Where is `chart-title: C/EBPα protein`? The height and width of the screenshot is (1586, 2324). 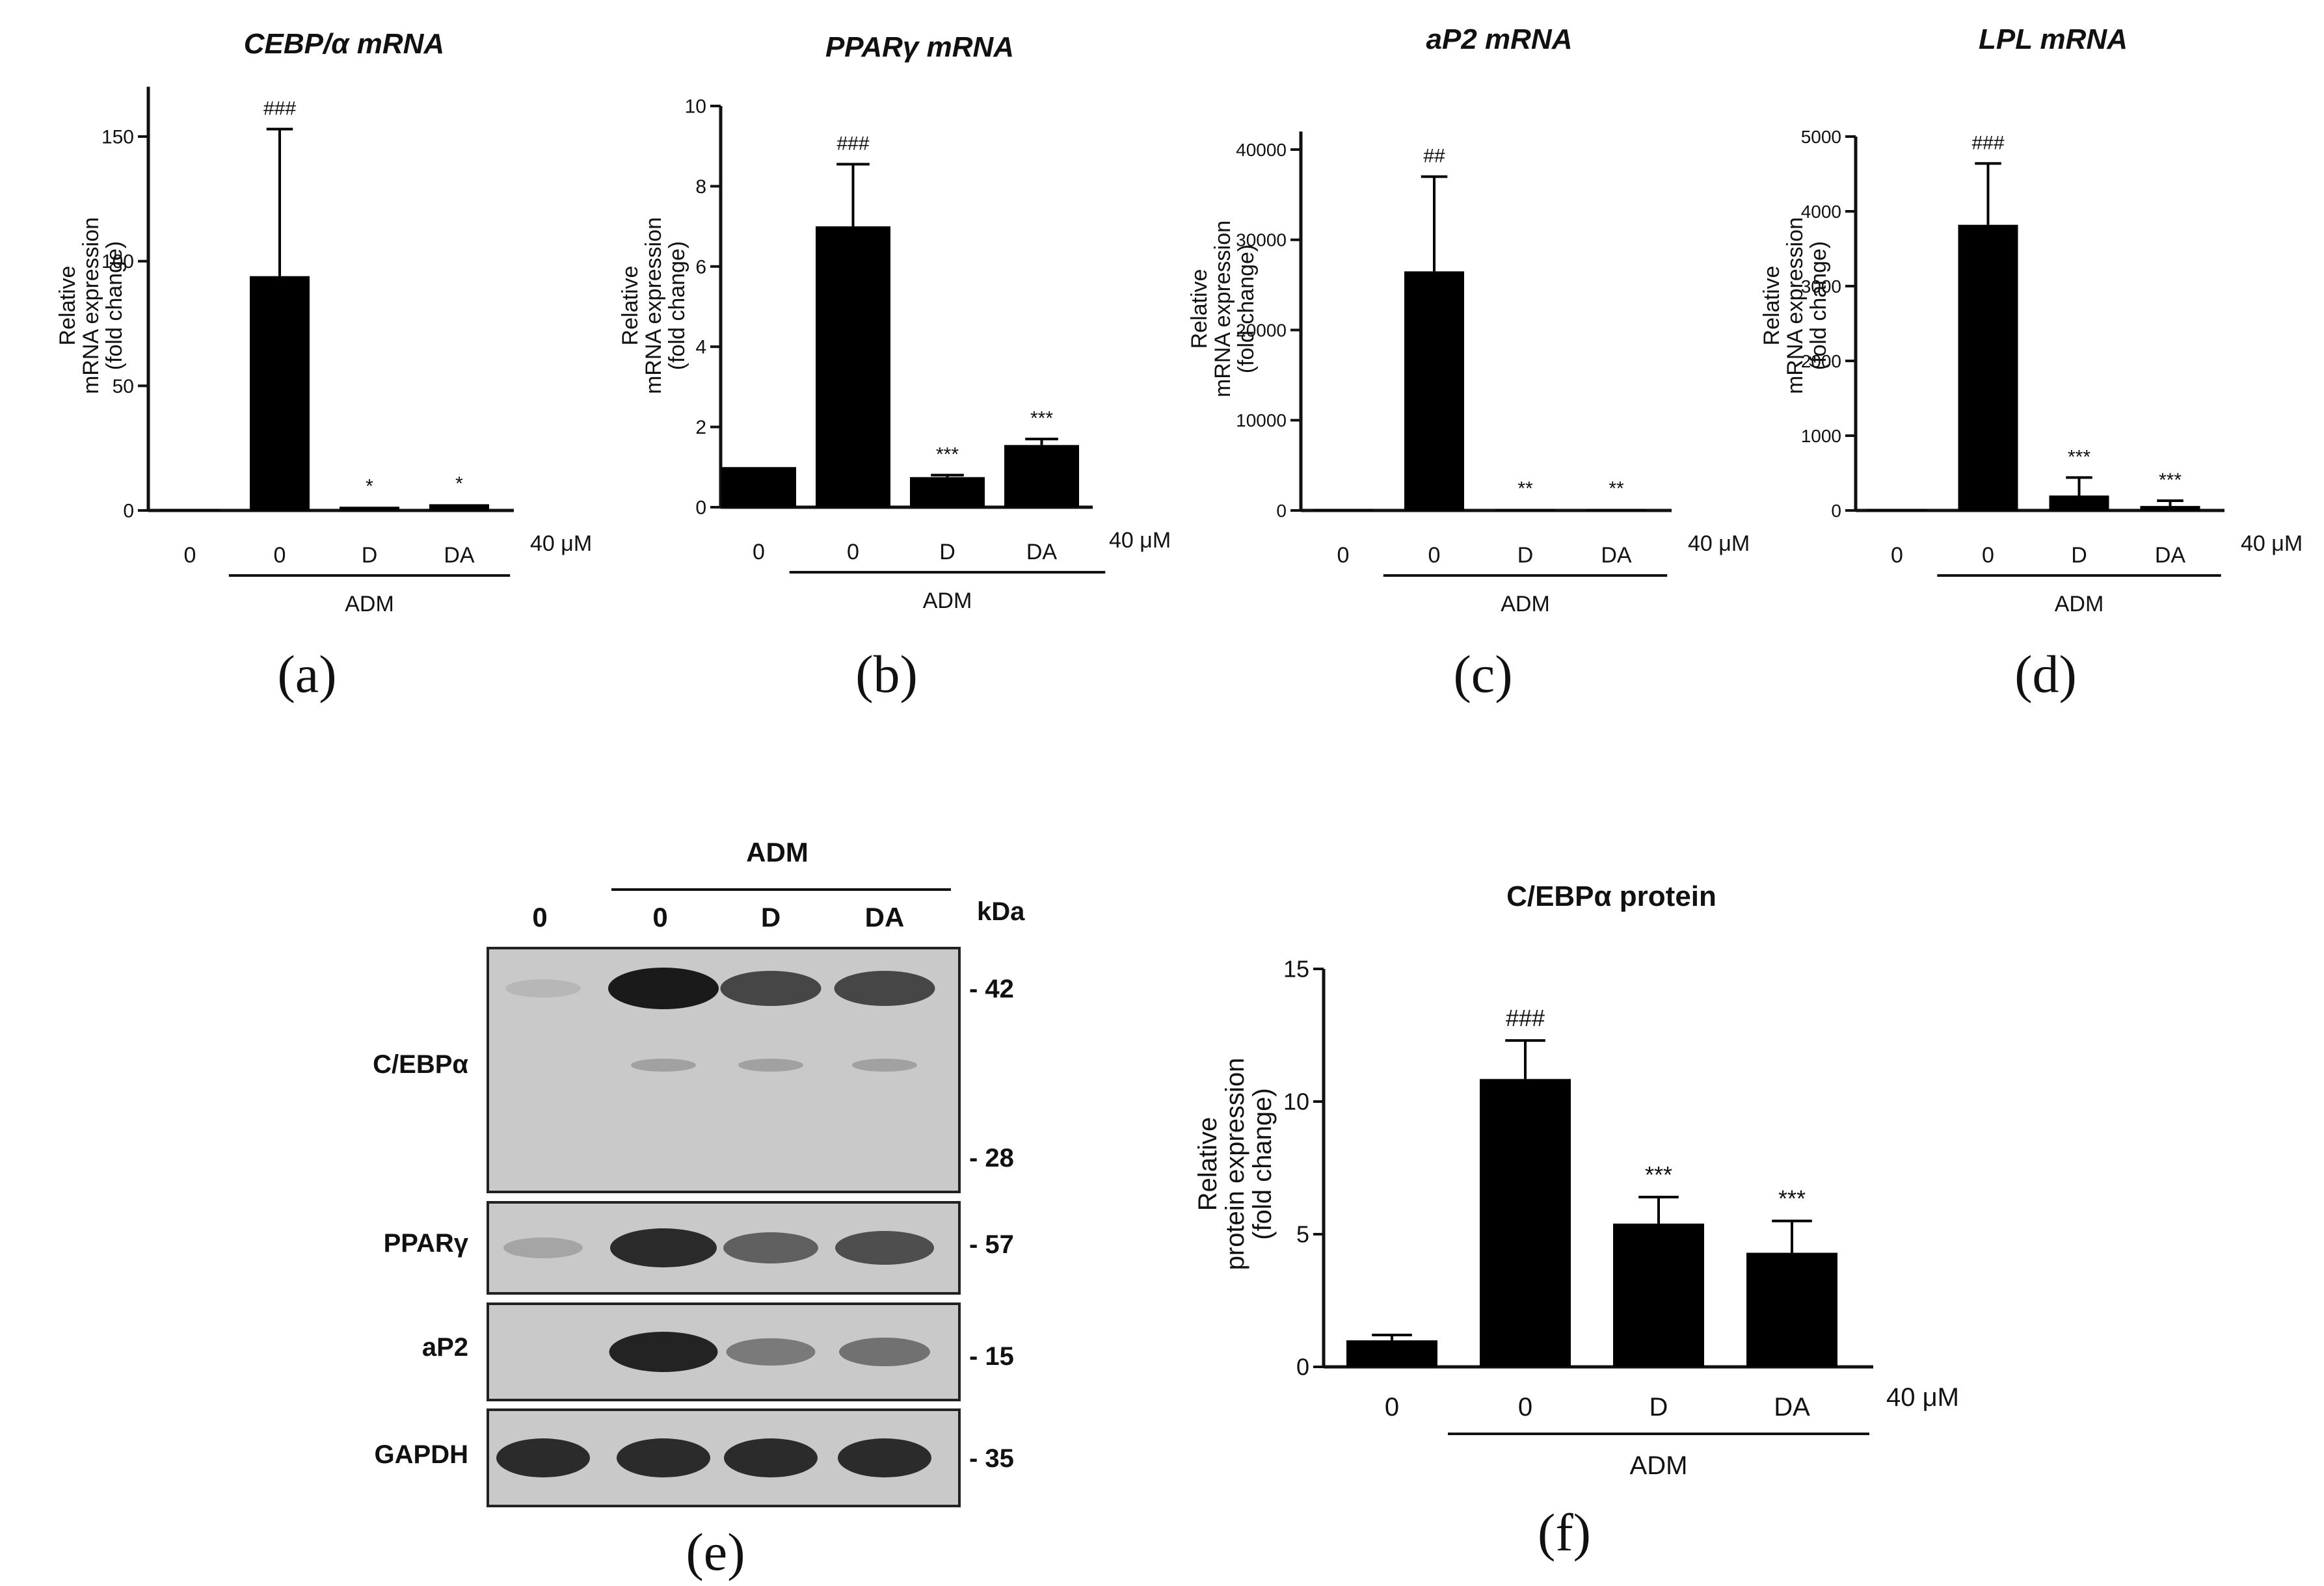
chart-title: C/EBPα protein is located at coordinates (1611, 896).